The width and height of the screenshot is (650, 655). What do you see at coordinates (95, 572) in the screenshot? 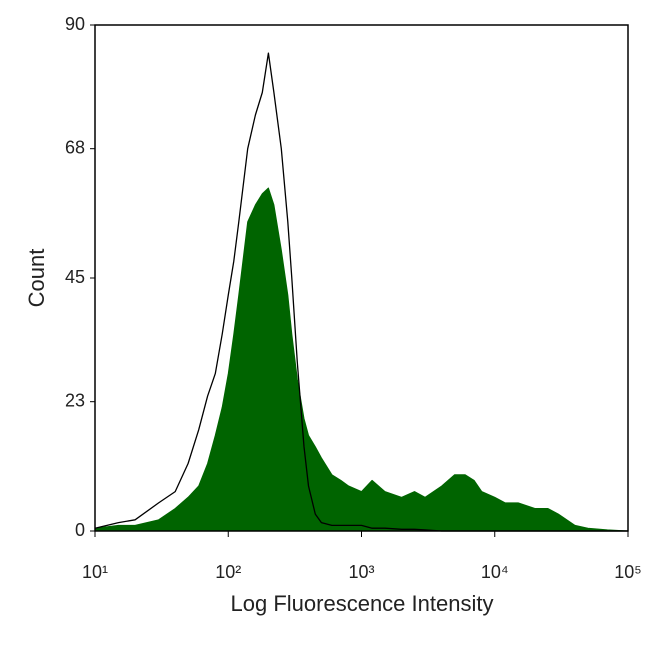
I see `x-tick-label: 10¹` at bounding box center [95, 572].